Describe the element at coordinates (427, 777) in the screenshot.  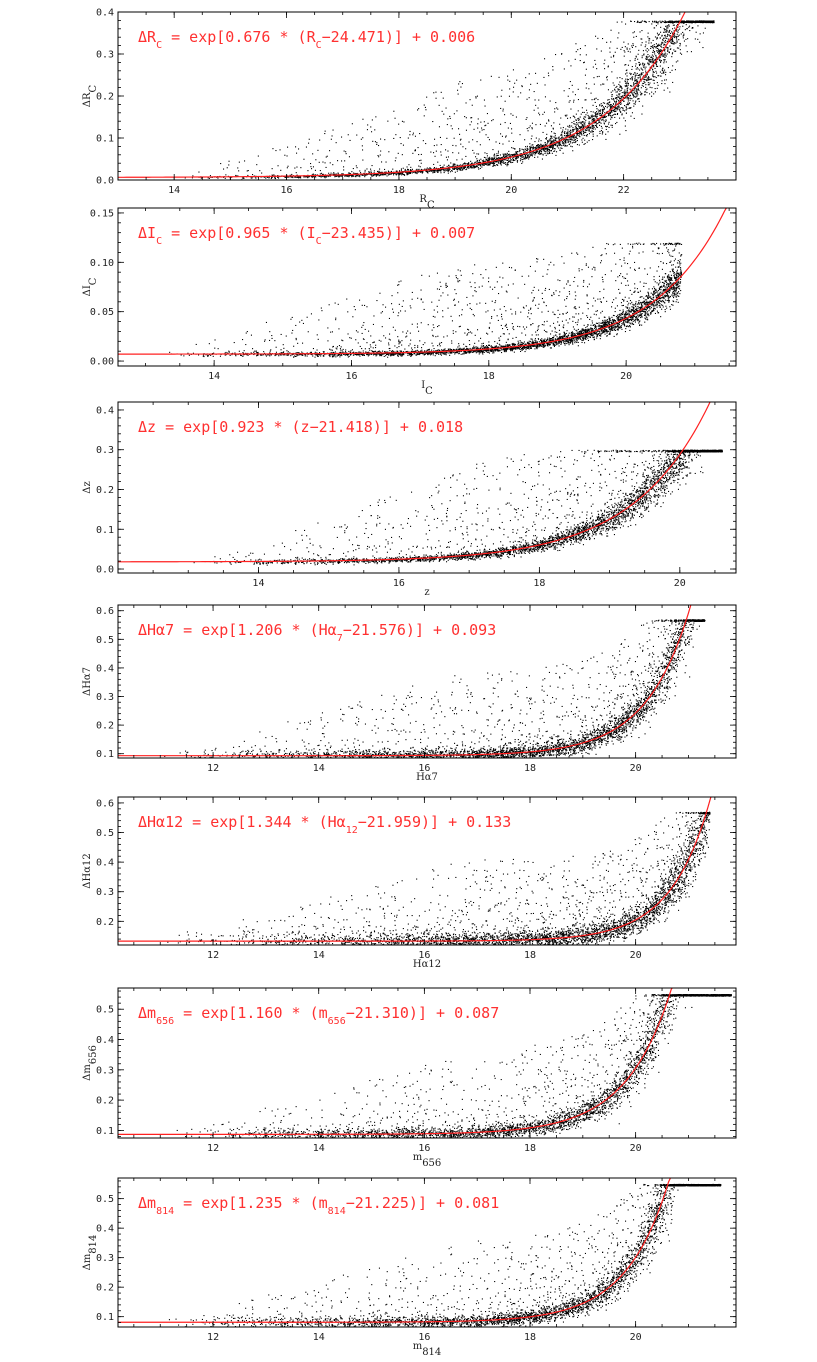
I see `x-axis-label: Hα7` at that location.